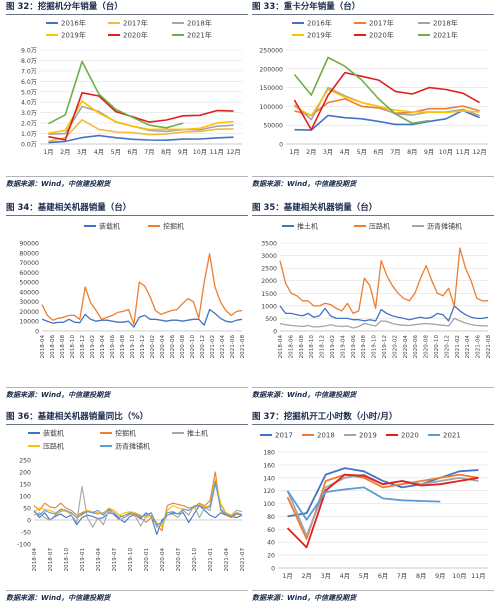  Describe the element at coordinates (29, 103) in the screenshot. I see `y-tick-label: 4.0万` at that location.